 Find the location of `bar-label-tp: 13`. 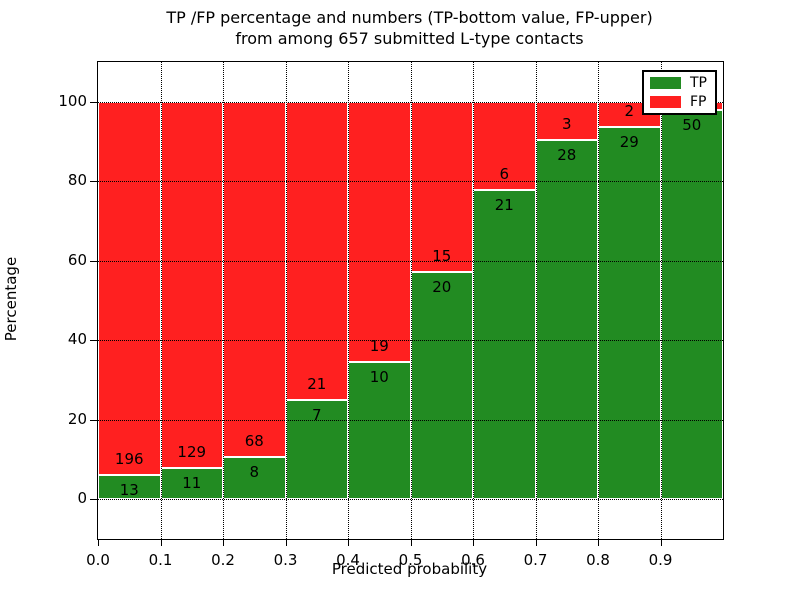

bar-label-tp: 13 is located at coordinates (129, 489).